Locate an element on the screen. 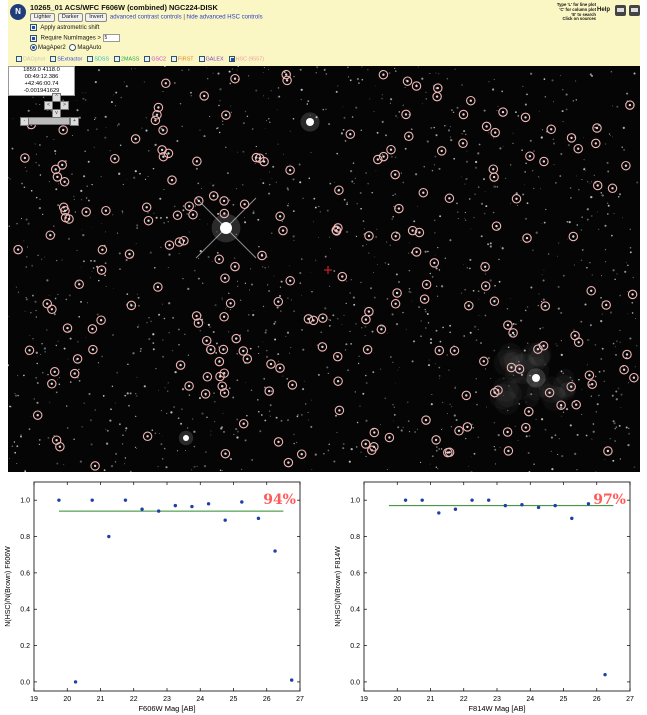  catalog-toggle: 2MASS is located at coordinates (126, 59).